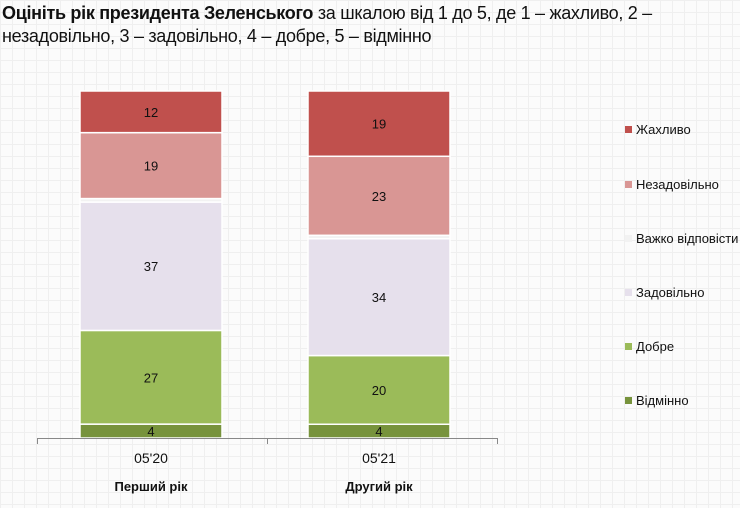 The image size is (740, 508). What do you see at coordinates (379, 196) in the screenshot?
I see `data-label: 23` at bounding box center [379, 196].